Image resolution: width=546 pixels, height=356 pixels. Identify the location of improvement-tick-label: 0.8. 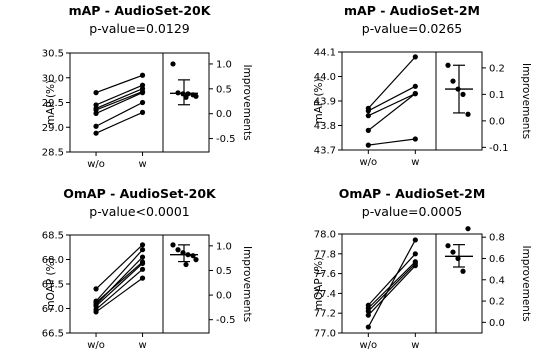
(497, 238).